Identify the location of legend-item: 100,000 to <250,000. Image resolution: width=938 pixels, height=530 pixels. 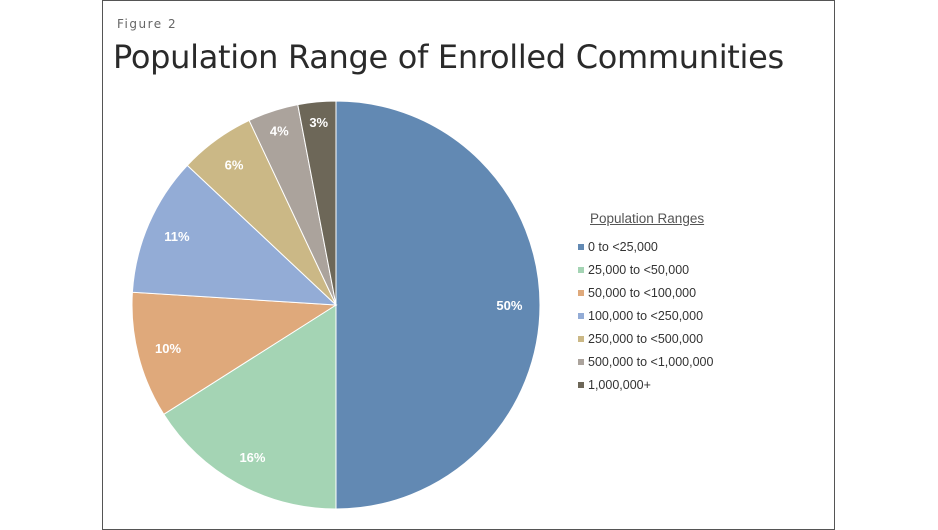
(645, 315).